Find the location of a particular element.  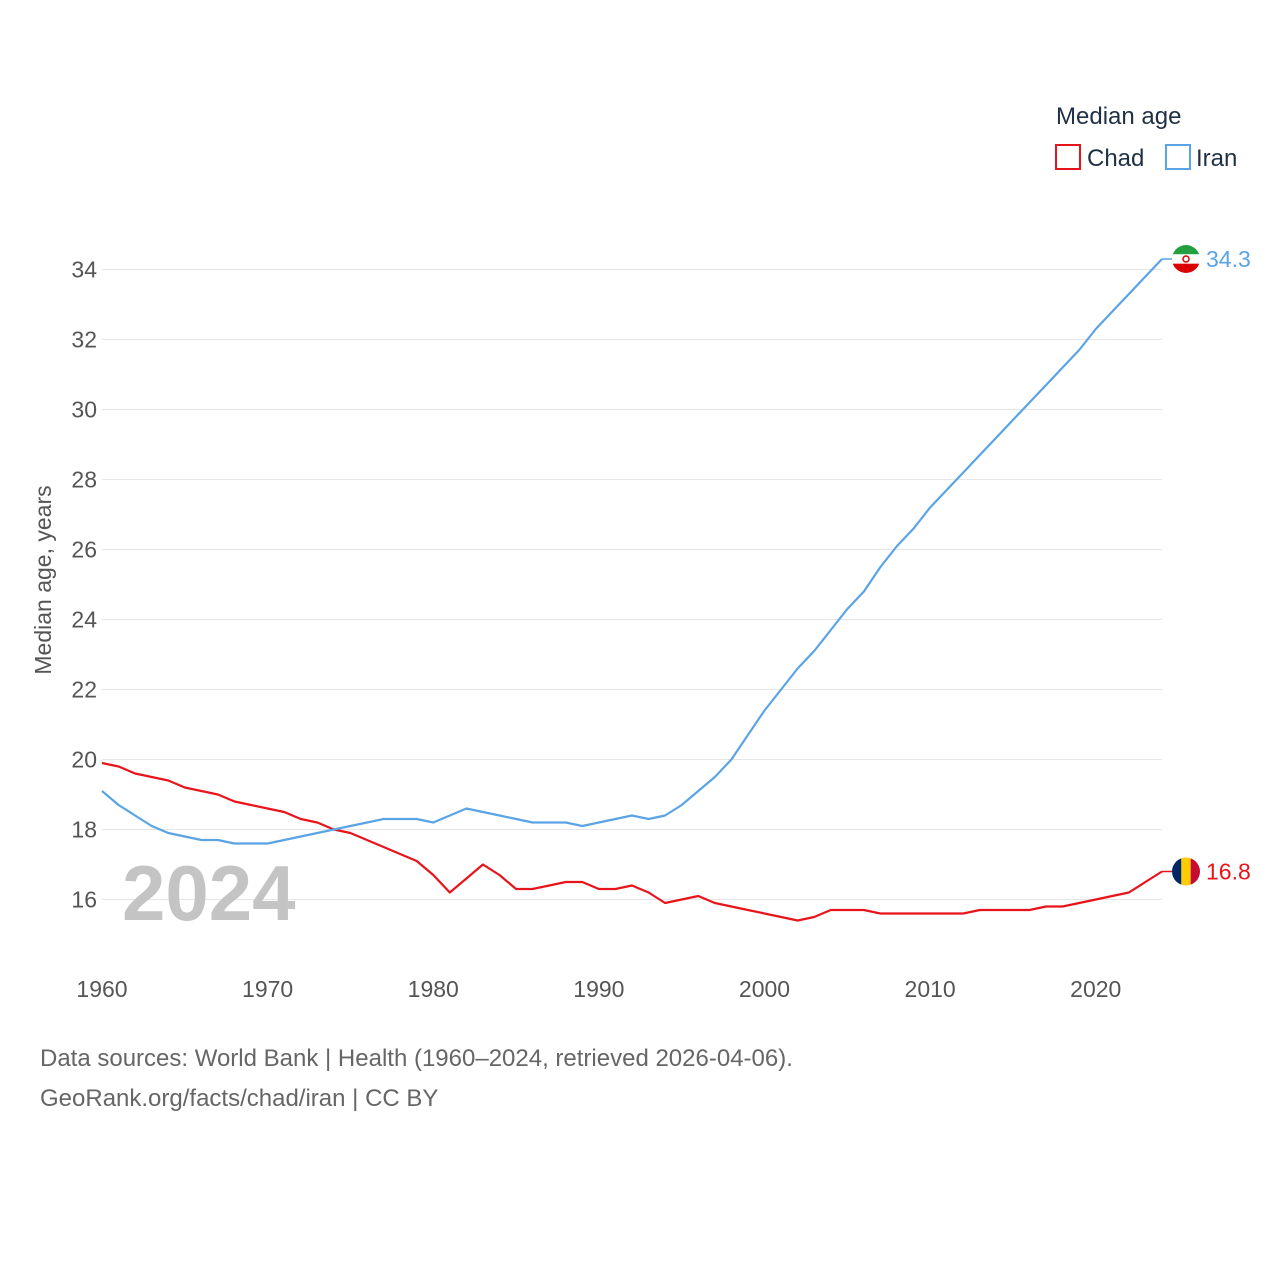

x-tick-label: 1980 is located at coordinates (433, 989).